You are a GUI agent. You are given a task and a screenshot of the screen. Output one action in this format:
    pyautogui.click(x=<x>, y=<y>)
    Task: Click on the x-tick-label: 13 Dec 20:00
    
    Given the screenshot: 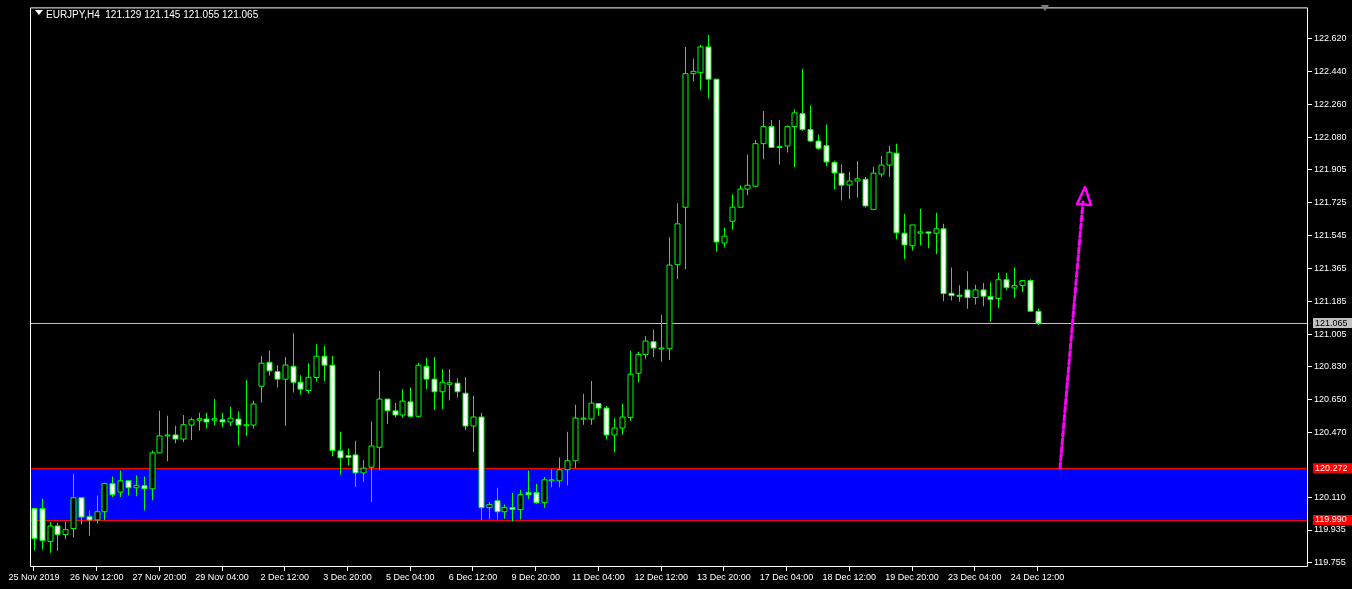 What is the action you would take?
    pyautogui.click(x=724, y=576)
    